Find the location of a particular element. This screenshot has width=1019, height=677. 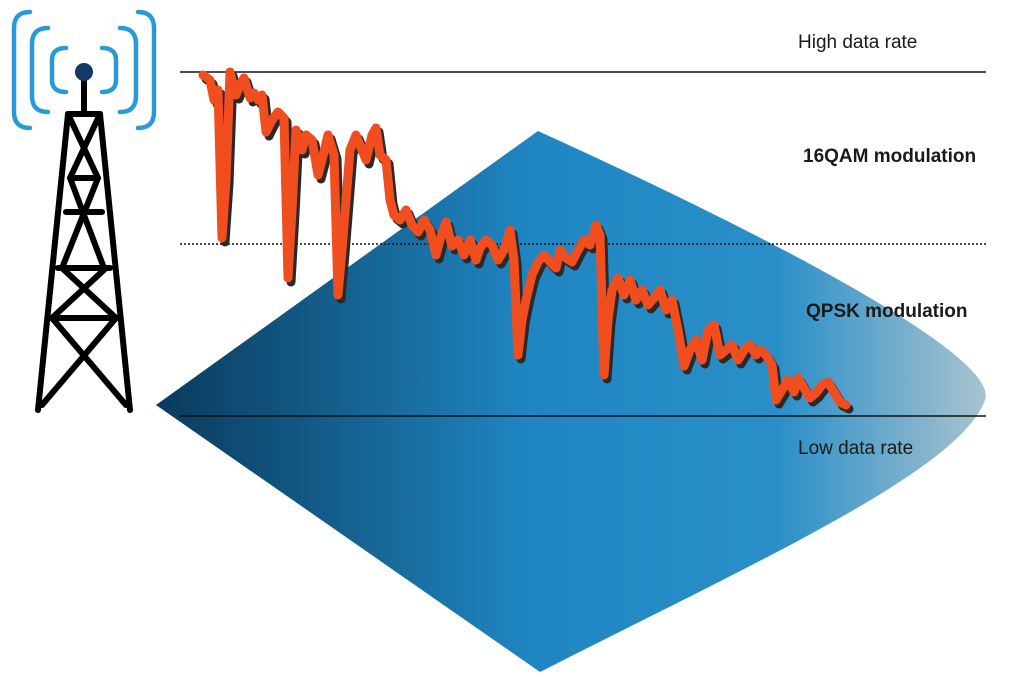

radio-signal-icon is located at coordinates (84, 70).